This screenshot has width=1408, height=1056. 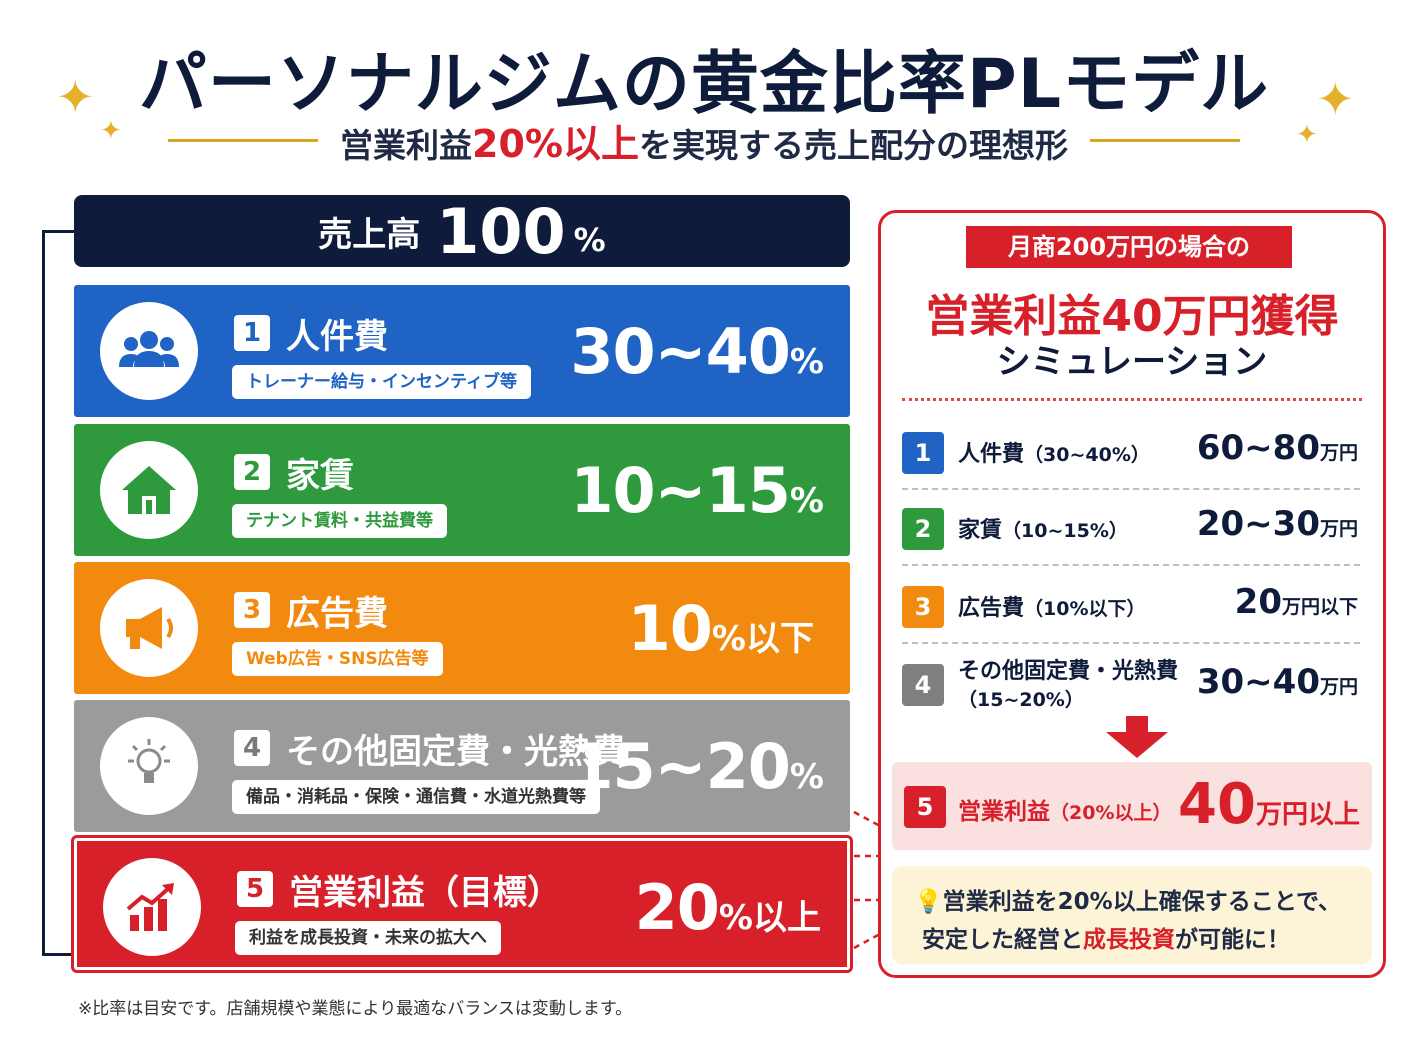 I want to click on down-arrow-icon, so click(x=1137, y=737).